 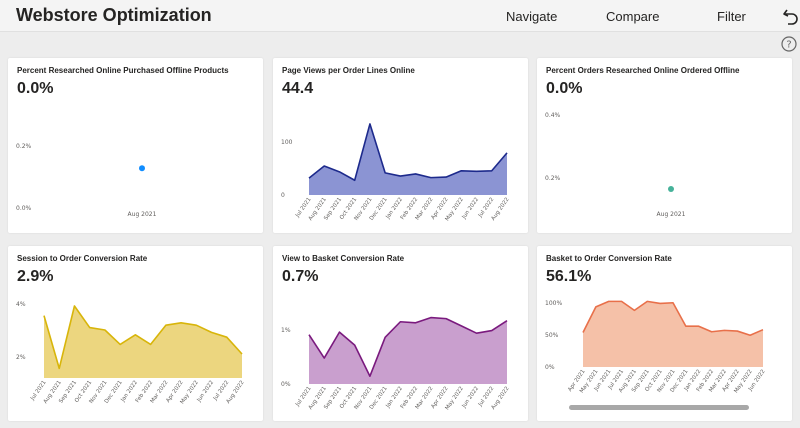 What do you see at coordinates (532, 16) in the screenshot?
I see `navigate-button: Navigate` at bounding box center [532, 16].